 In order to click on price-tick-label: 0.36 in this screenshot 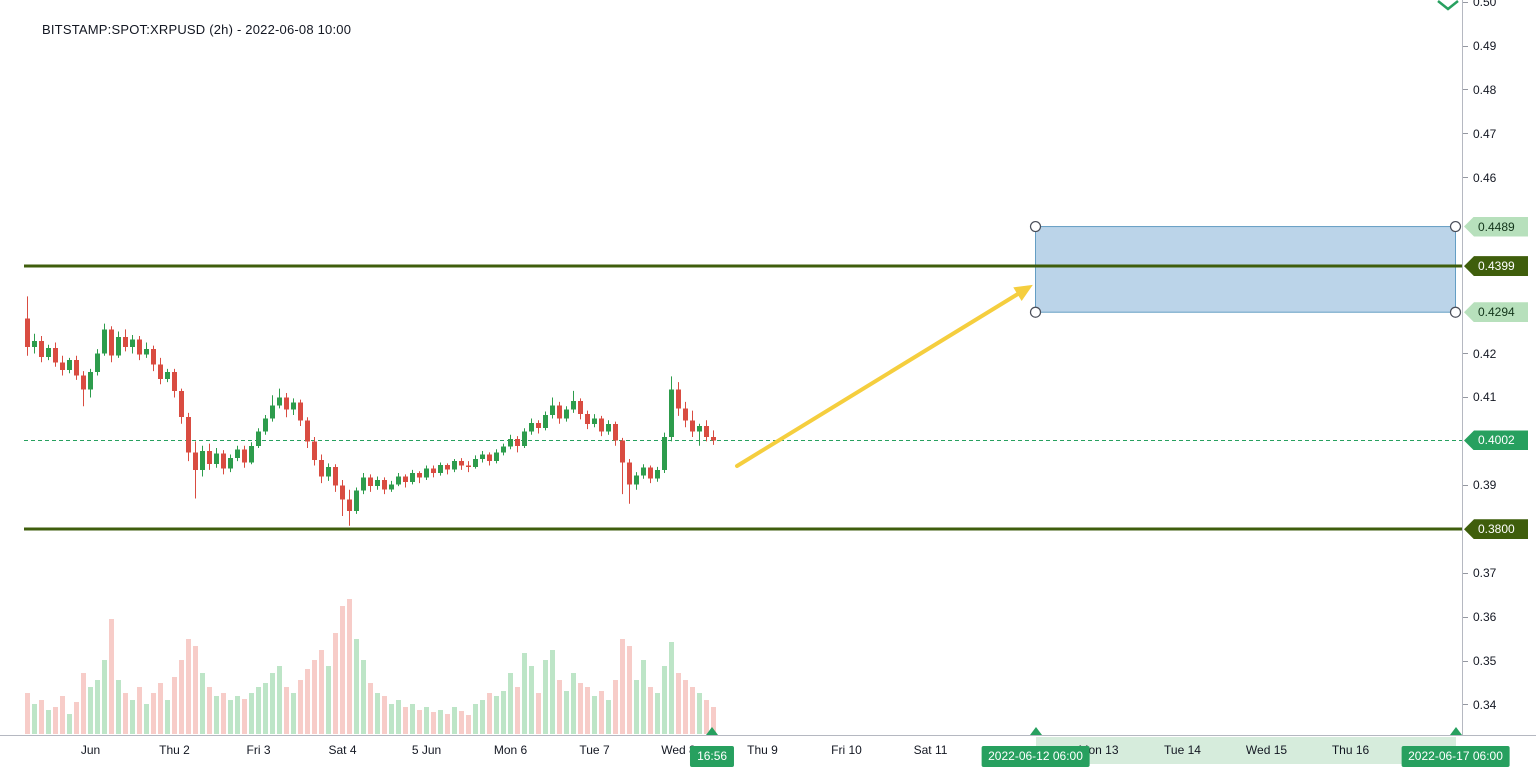, I will do `click(1479, 617)`.